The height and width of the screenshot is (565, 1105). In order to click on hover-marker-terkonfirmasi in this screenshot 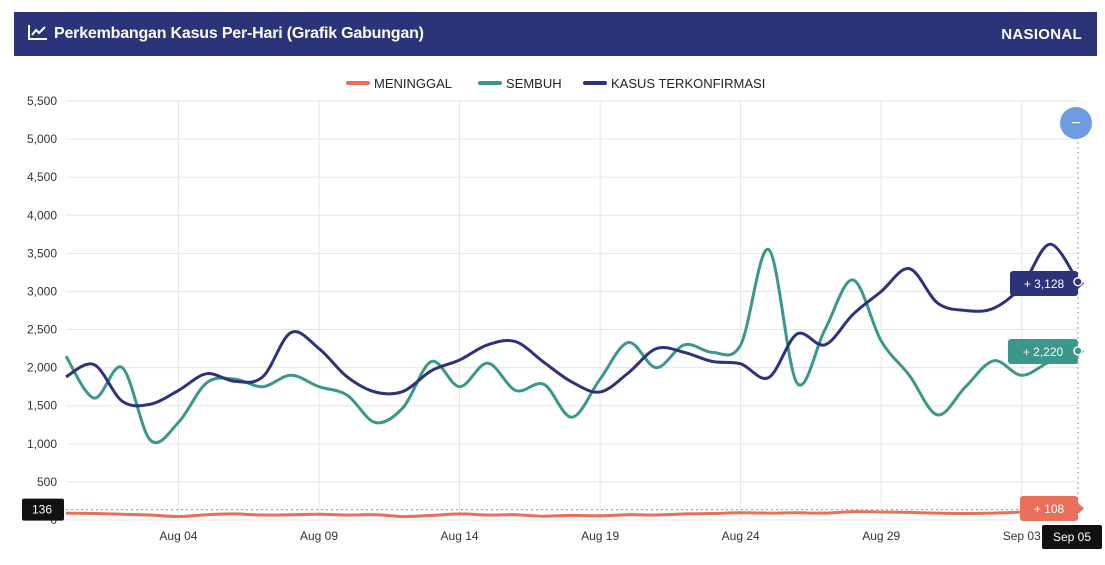, I will do `click(1078, 281)`.